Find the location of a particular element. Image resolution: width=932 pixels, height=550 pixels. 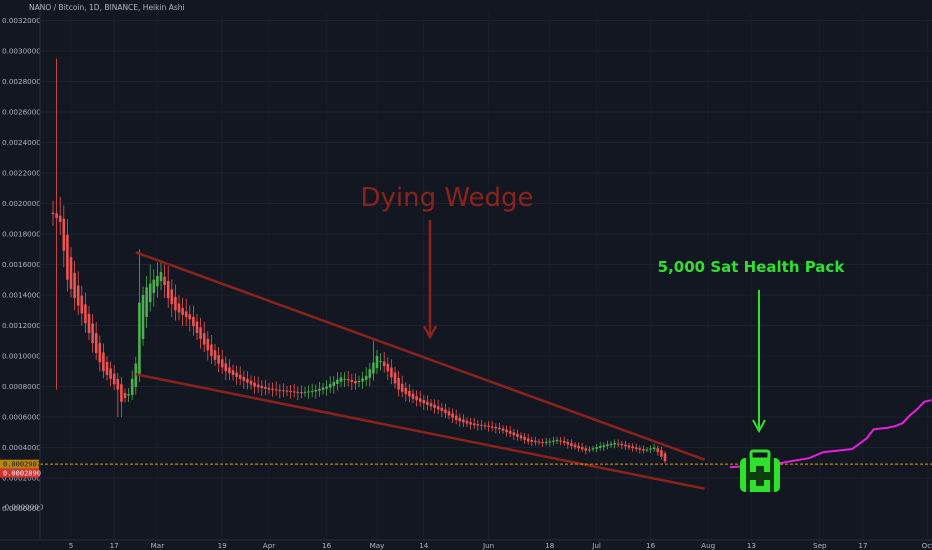

last-price-tag: 0.0002907 is located at coordinates (20, 464).